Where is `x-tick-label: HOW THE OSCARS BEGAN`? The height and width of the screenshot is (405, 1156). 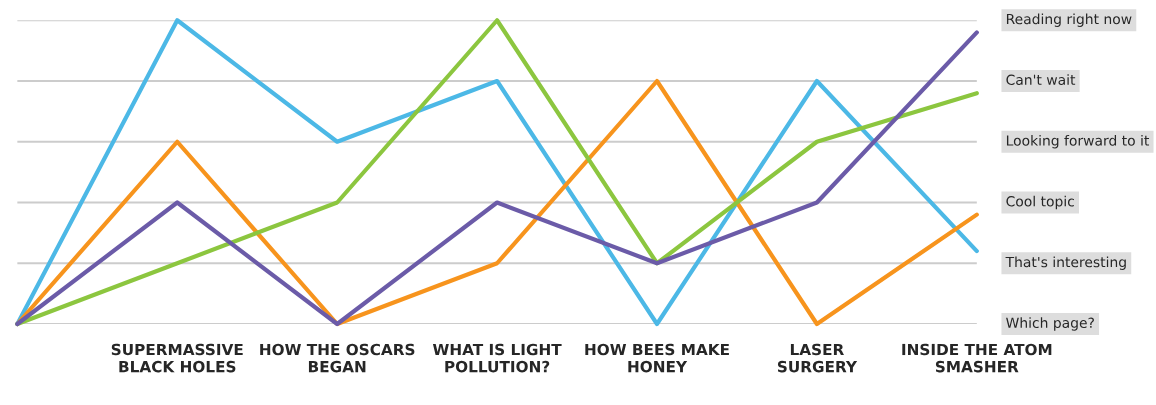 x-tick-label: HOW THE OSCARS BEGAN is located at coordinates (337, 358).